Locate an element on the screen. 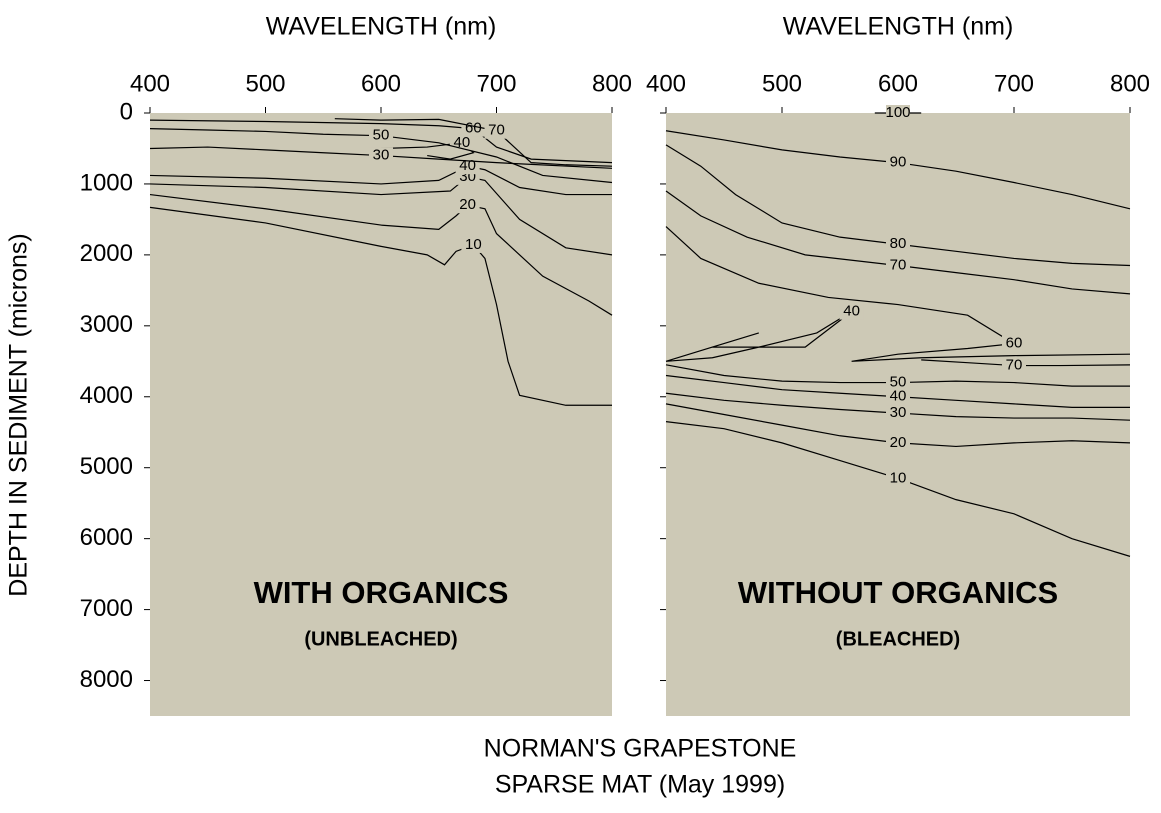  contour-label: 90 is located at coordinates (898, 162).